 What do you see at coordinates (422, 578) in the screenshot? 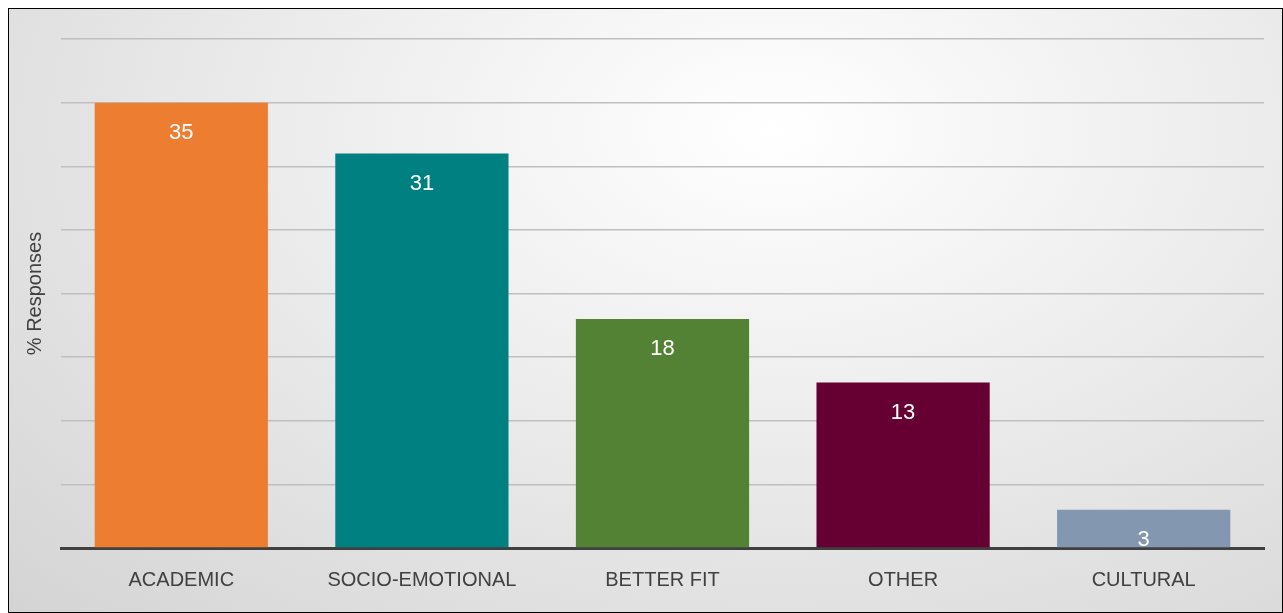
I see `x-tick-label: SOCIO-EMOTIONAL` at bounding box center [422, 578].